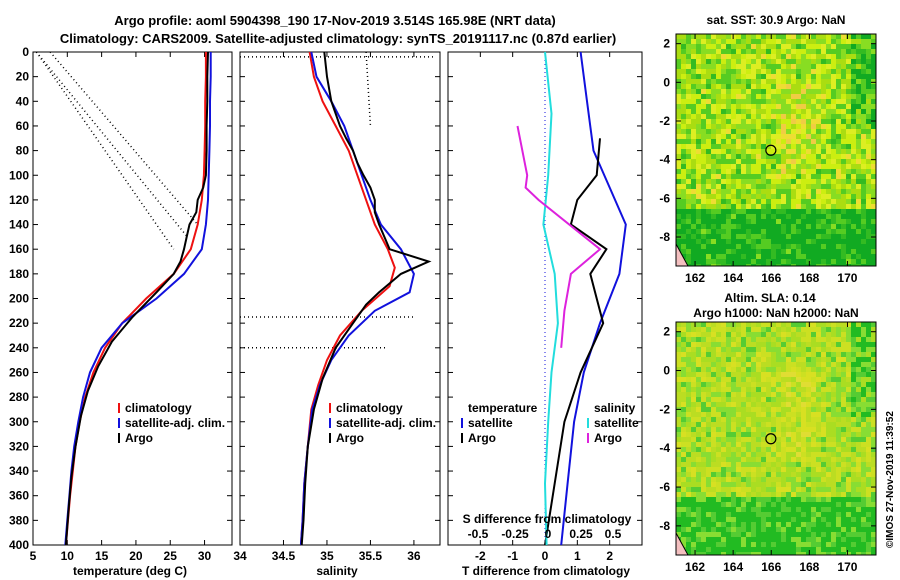 The image size is (900, 580). What do you see at coordinates (545, 556) in the screenshot?
I see `x-tick-label: 0` at bounding box center [545, 556].